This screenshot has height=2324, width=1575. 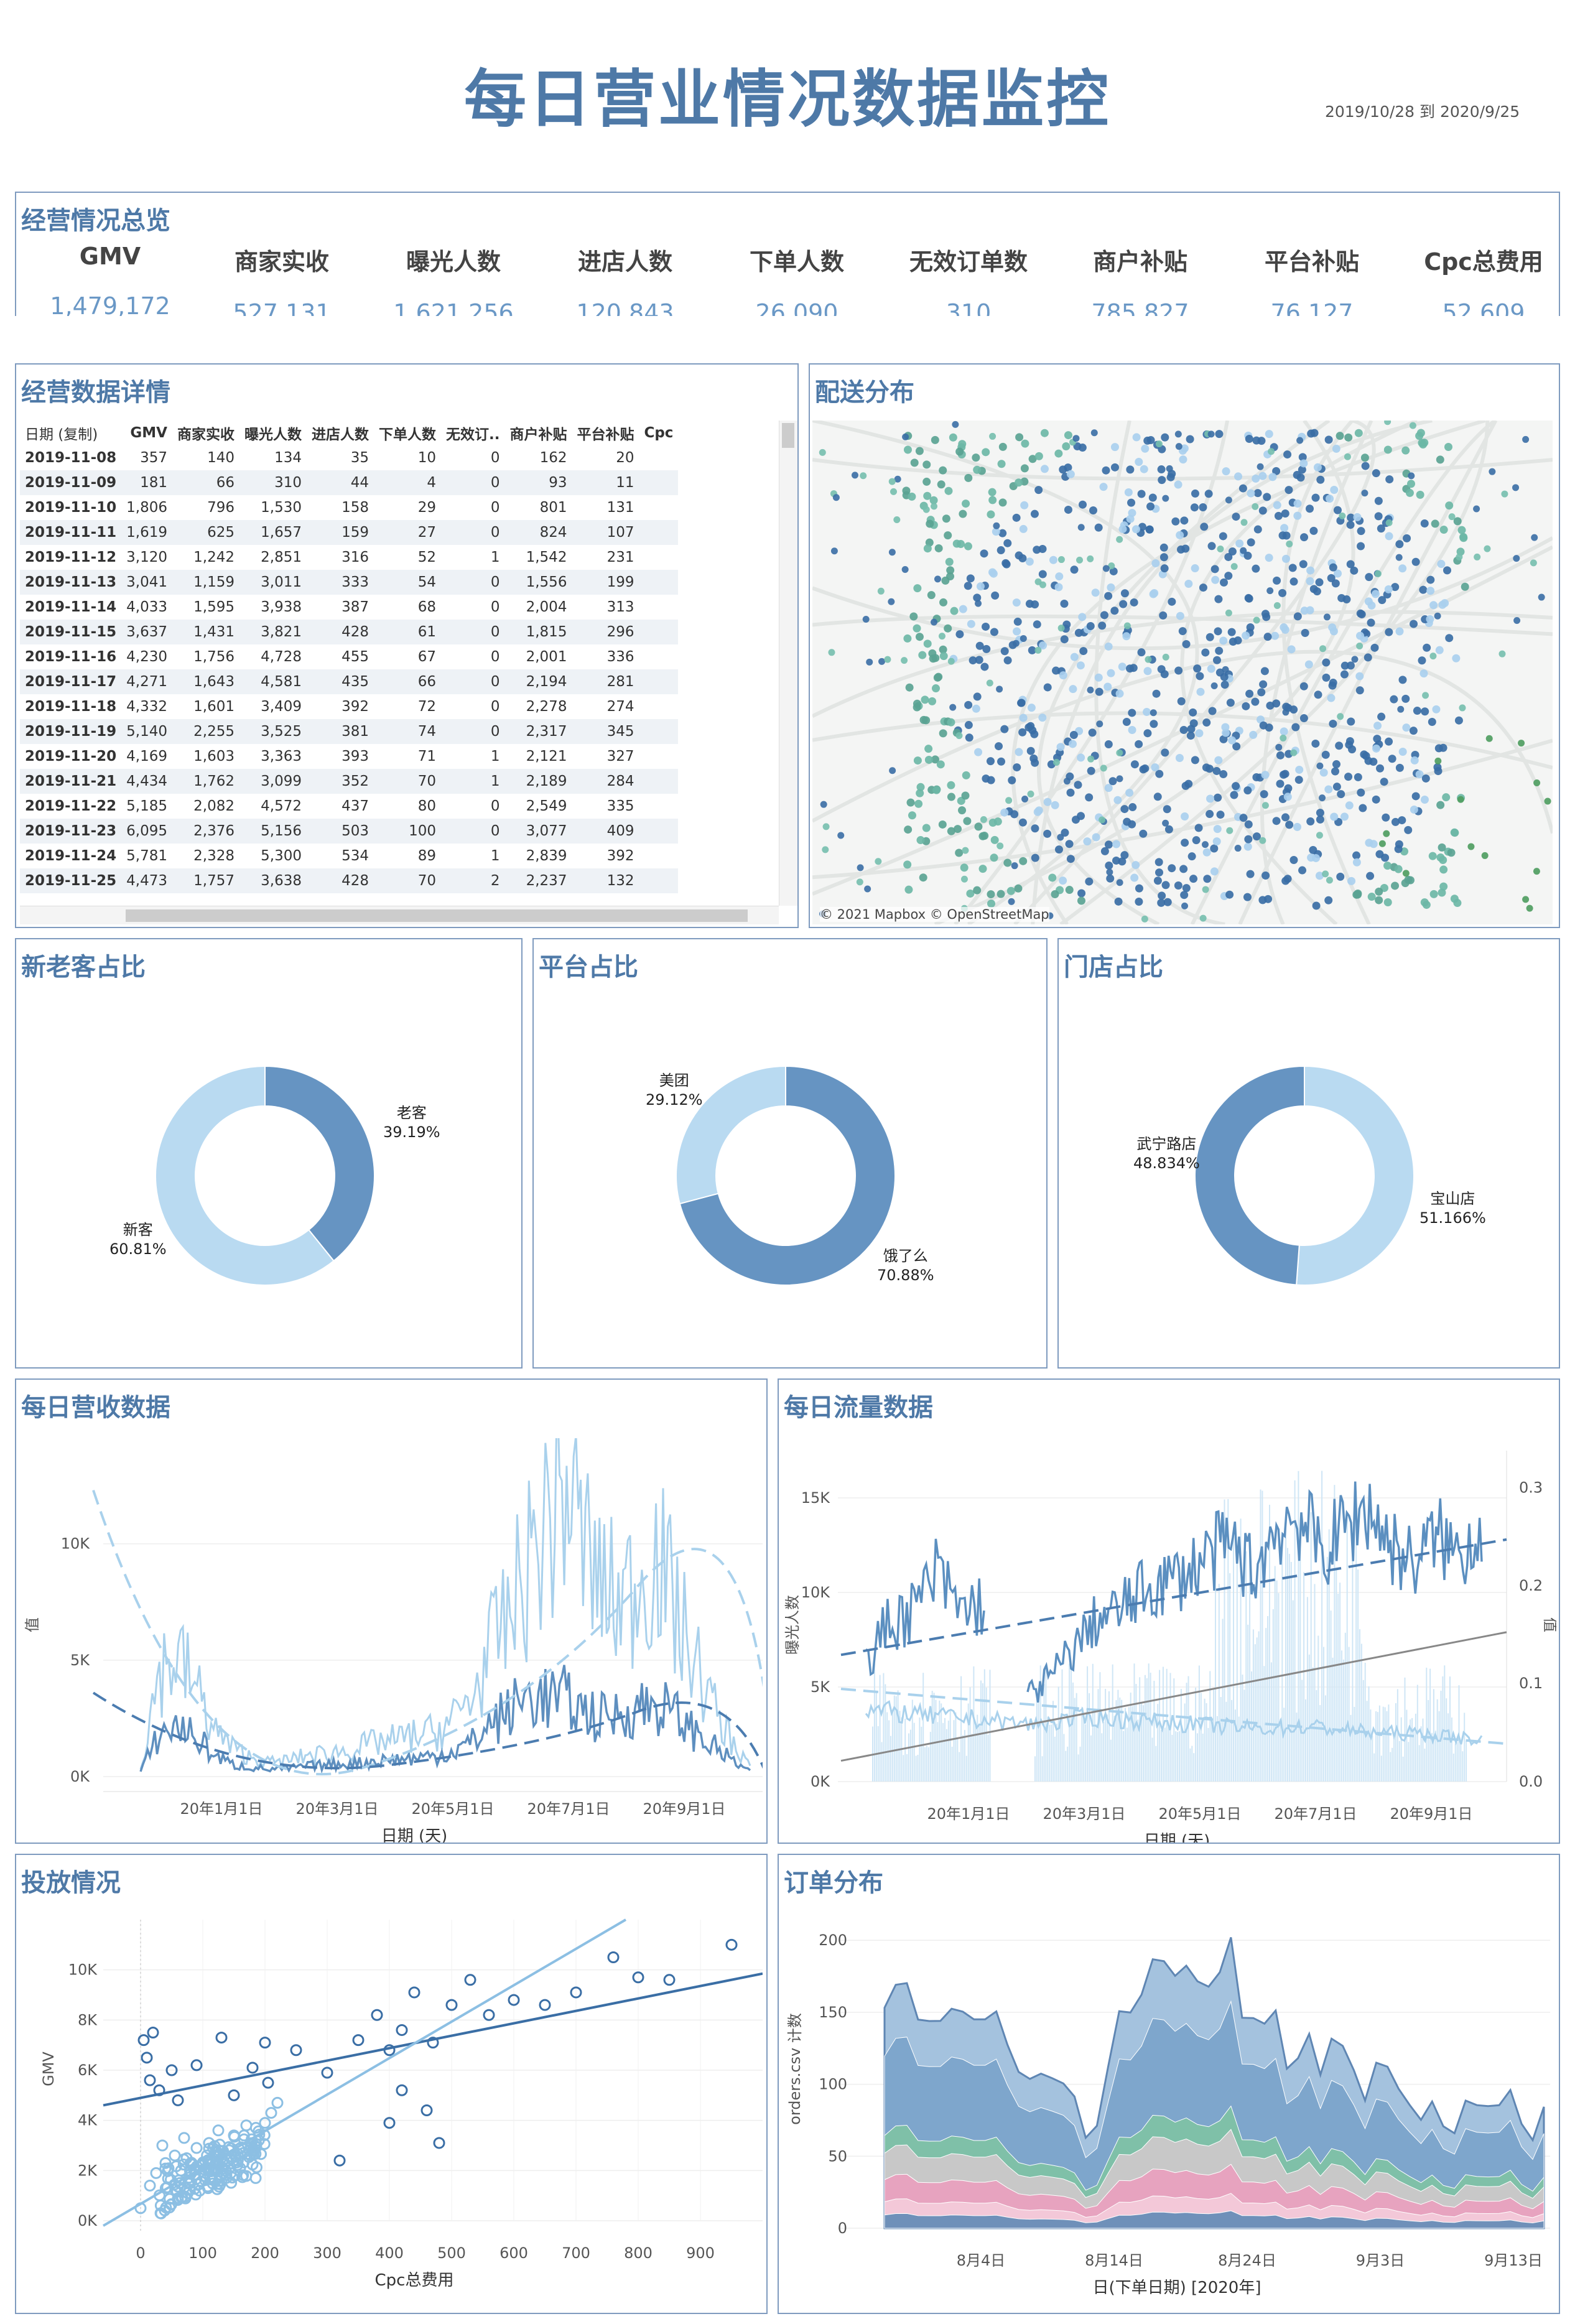 I want to click on table-row: 2019-11-12 3,120 1,242 2,851 316 52 1 1,542 231, so click(x=349, y=557).